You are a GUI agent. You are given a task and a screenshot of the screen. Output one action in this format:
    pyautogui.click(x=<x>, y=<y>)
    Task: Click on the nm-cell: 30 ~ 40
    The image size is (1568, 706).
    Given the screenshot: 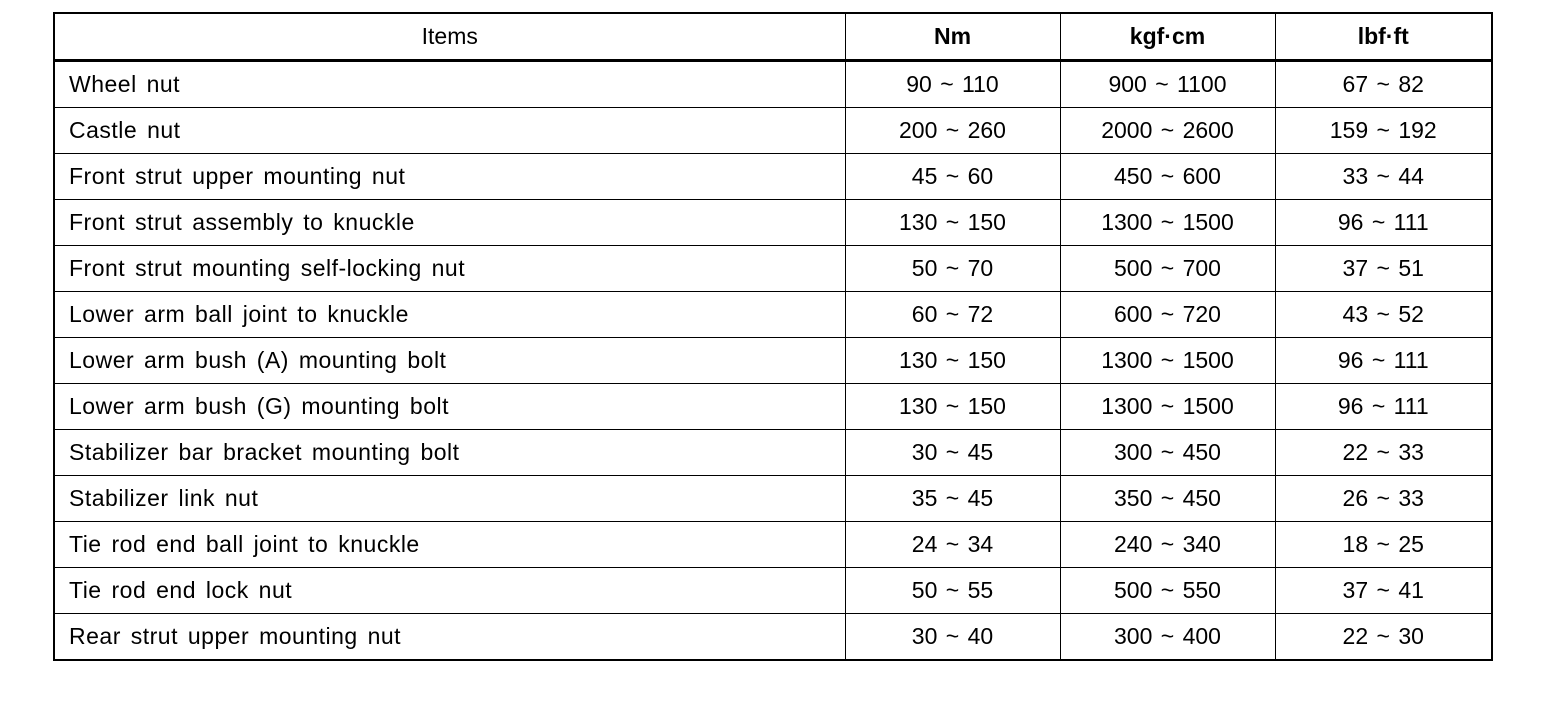 What is the action you would take?
    pyautogui.click(x=952, y=637)
    